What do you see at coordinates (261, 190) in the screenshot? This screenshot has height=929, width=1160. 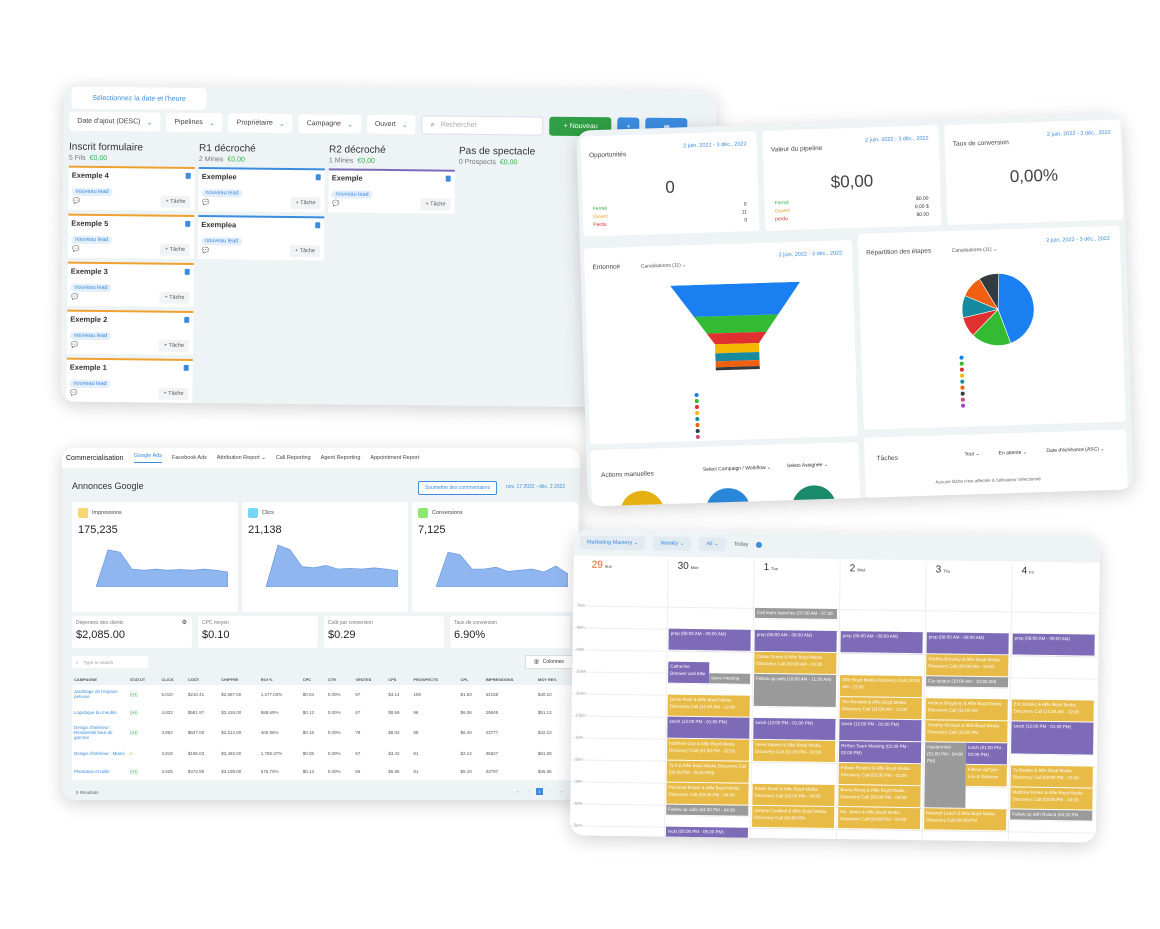 I see `opportunity-card: Exemplee nouveau lead 💬 + Tâche` at bounding box center [261, 190].